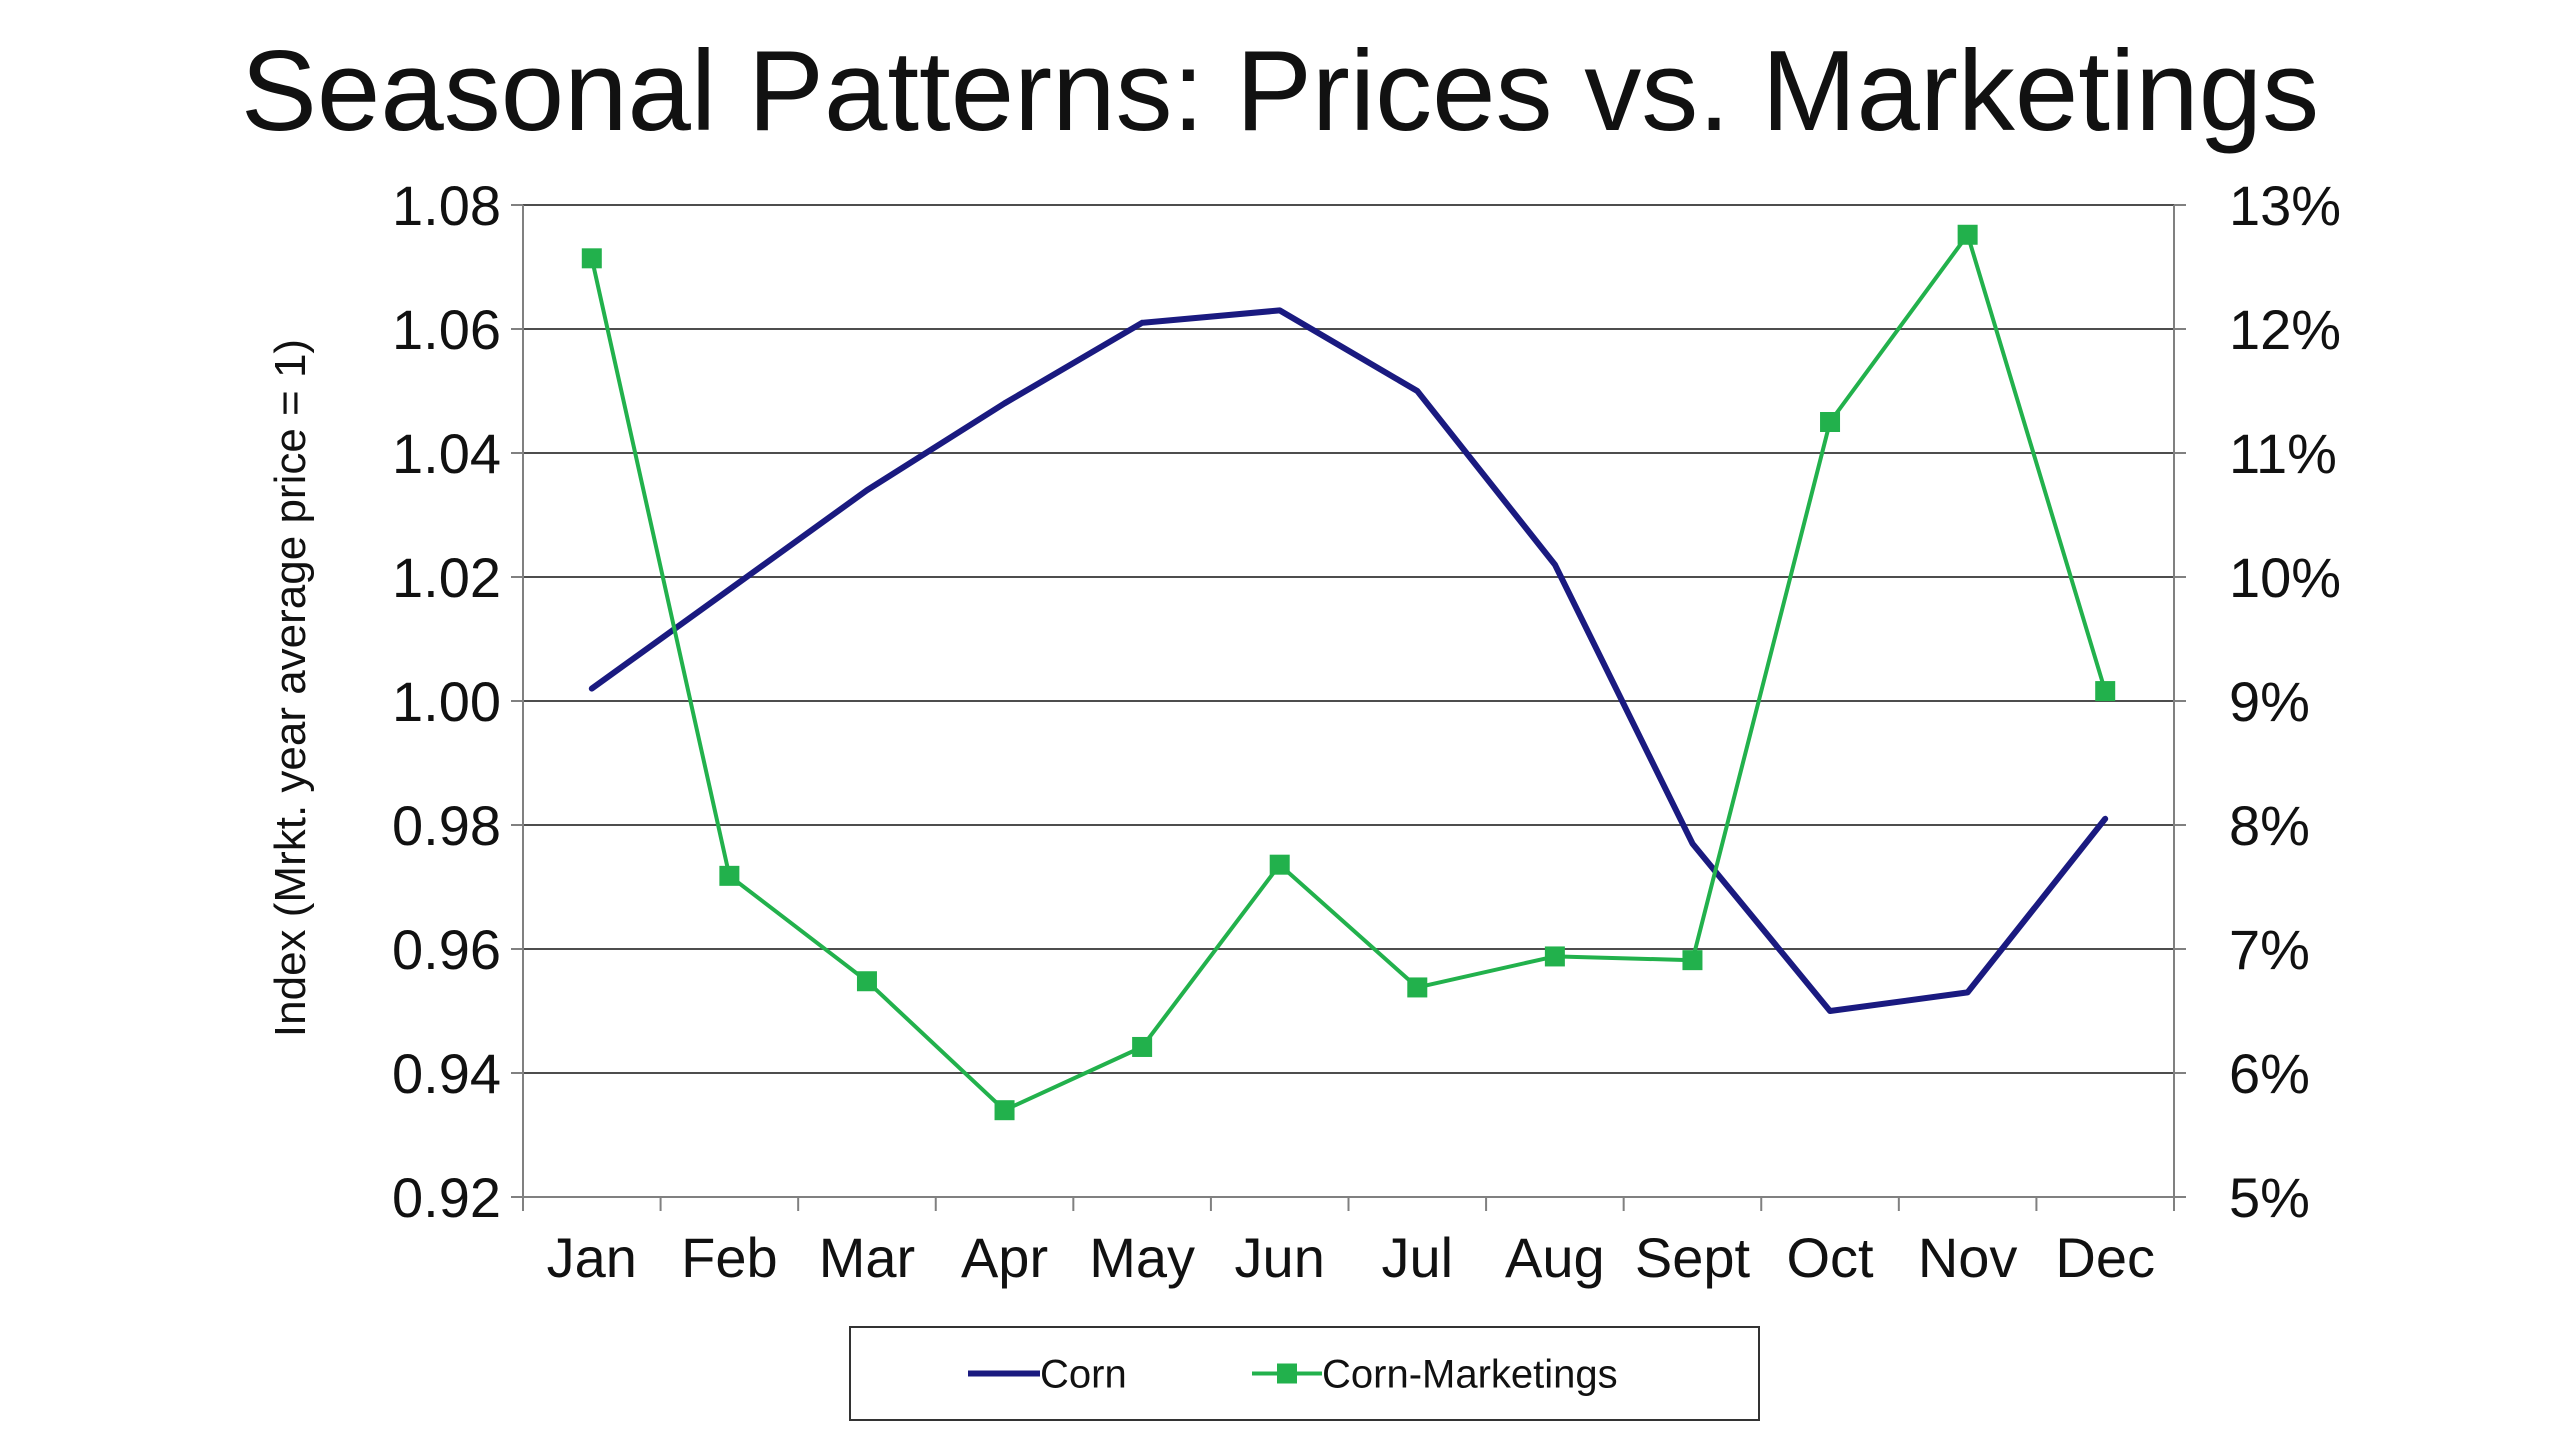  I want to click on y-tick-label: 0.92, so click(446, 1197).